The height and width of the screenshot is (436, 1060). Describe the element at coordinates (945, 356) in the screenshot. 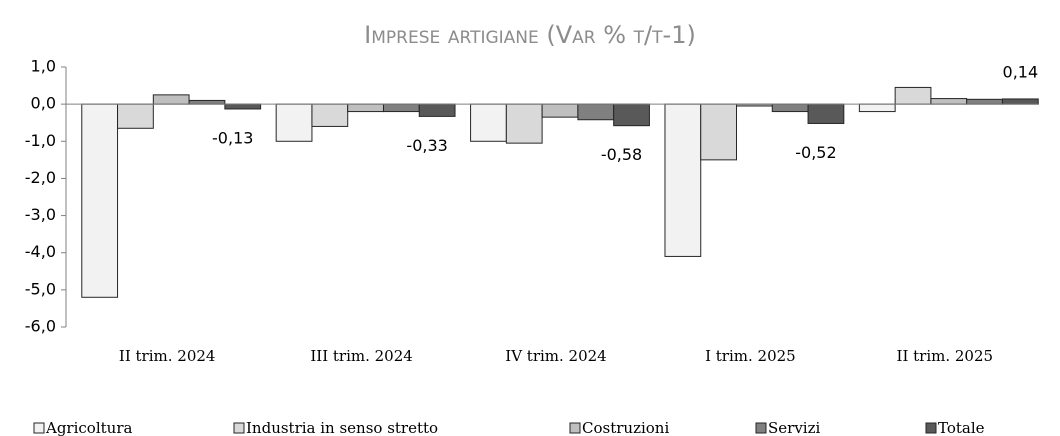

I see `x-tick-label: II trim. 2025` at that location.